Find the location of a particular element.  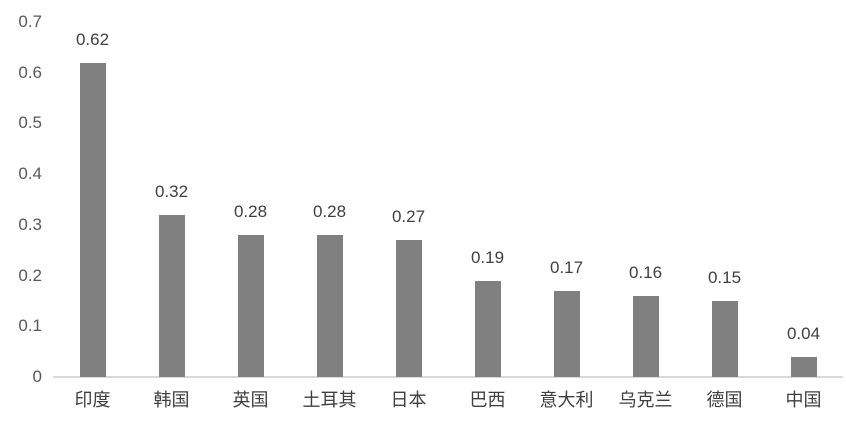

bar-value-label: 0.62 is located at coordinates (92, 39).